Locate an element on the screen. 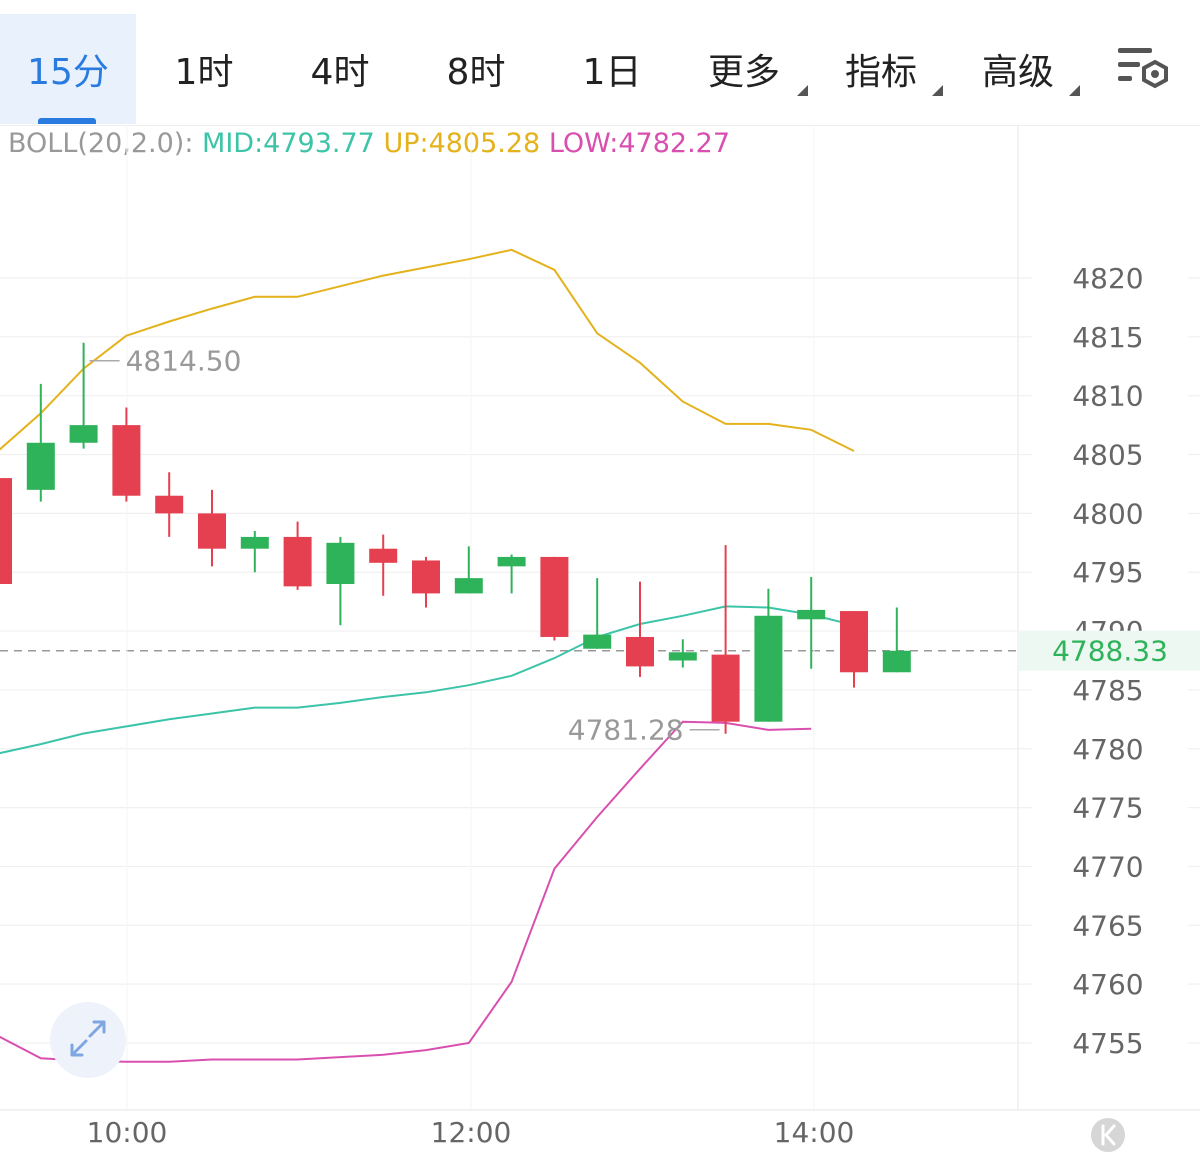 The height and width of the screenshot is (1157, 1200). timeframe-tab-bar: 15分 1时 4时 8时 1日 更多 指标 高级 is located at coordinates (600, 63).